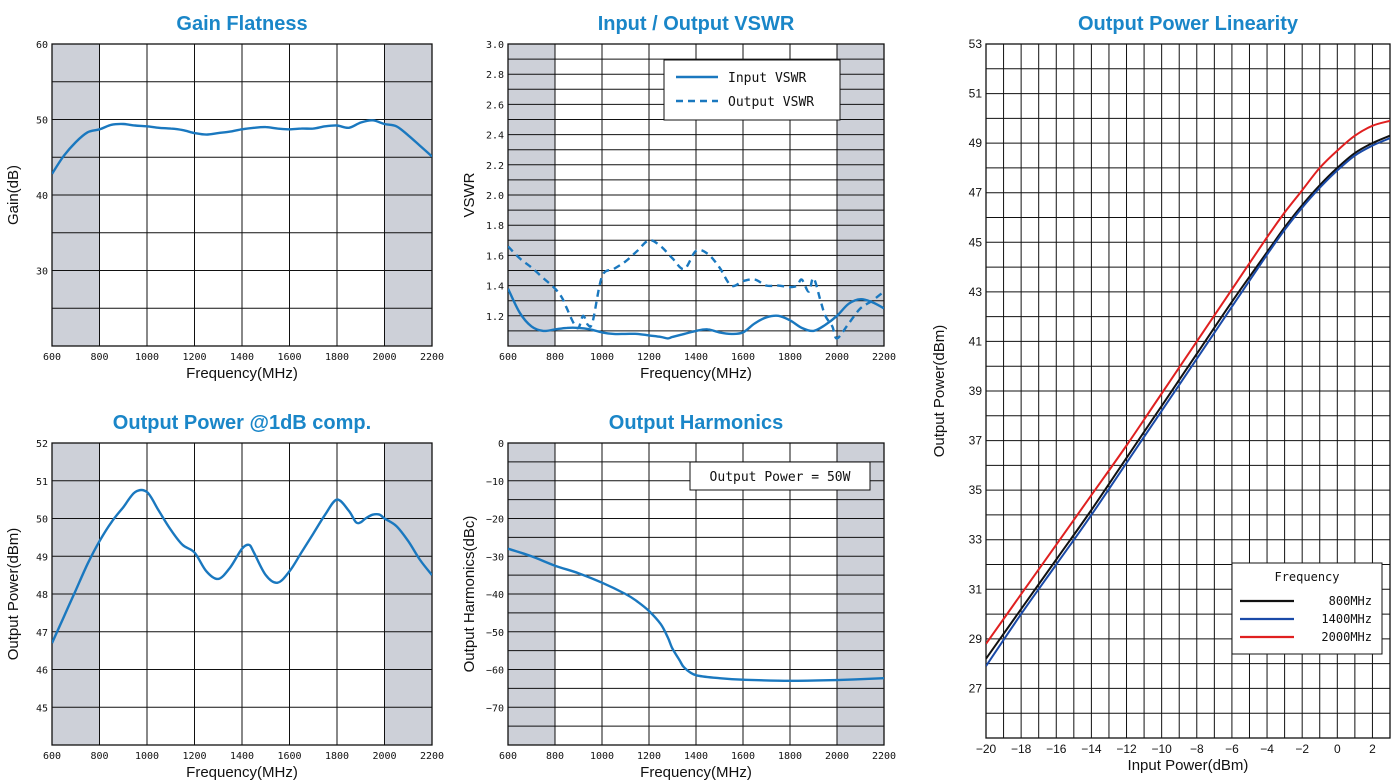 This screenshot has width=1400, height=780. I want to click on y-tick-label: 1.6, so click(495, 256).